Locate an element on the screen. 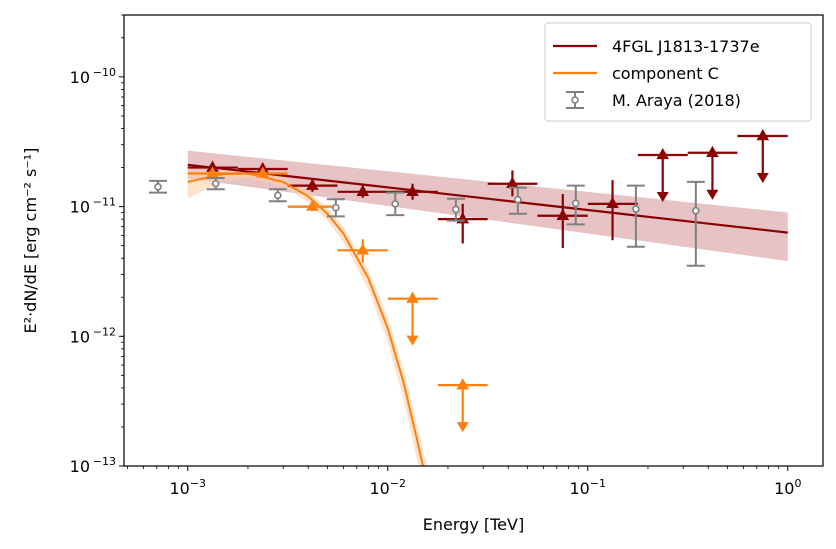 The width and height of the screenshot is (836, 549). x-tick-label: 10⁻¹ is located at coordinates (587, 487).